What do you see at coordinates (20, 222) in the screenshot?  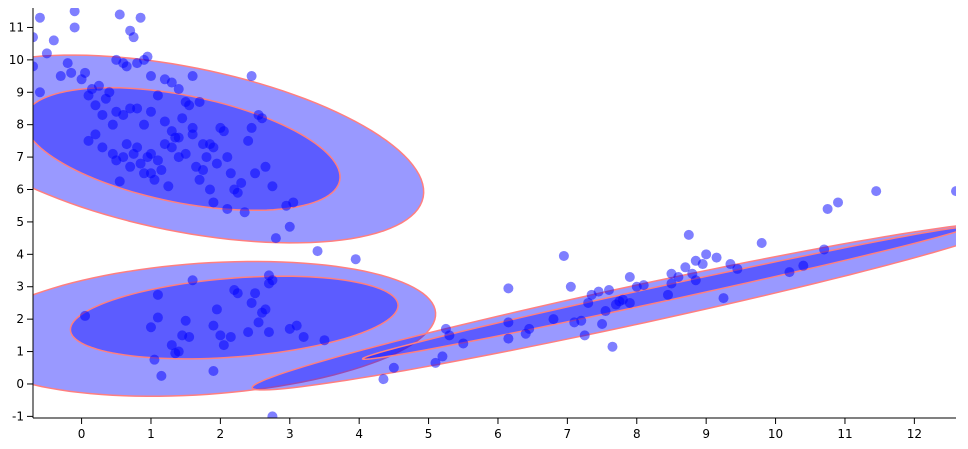 I see `y-tick-label: 5` at bounding box center [20, 222].